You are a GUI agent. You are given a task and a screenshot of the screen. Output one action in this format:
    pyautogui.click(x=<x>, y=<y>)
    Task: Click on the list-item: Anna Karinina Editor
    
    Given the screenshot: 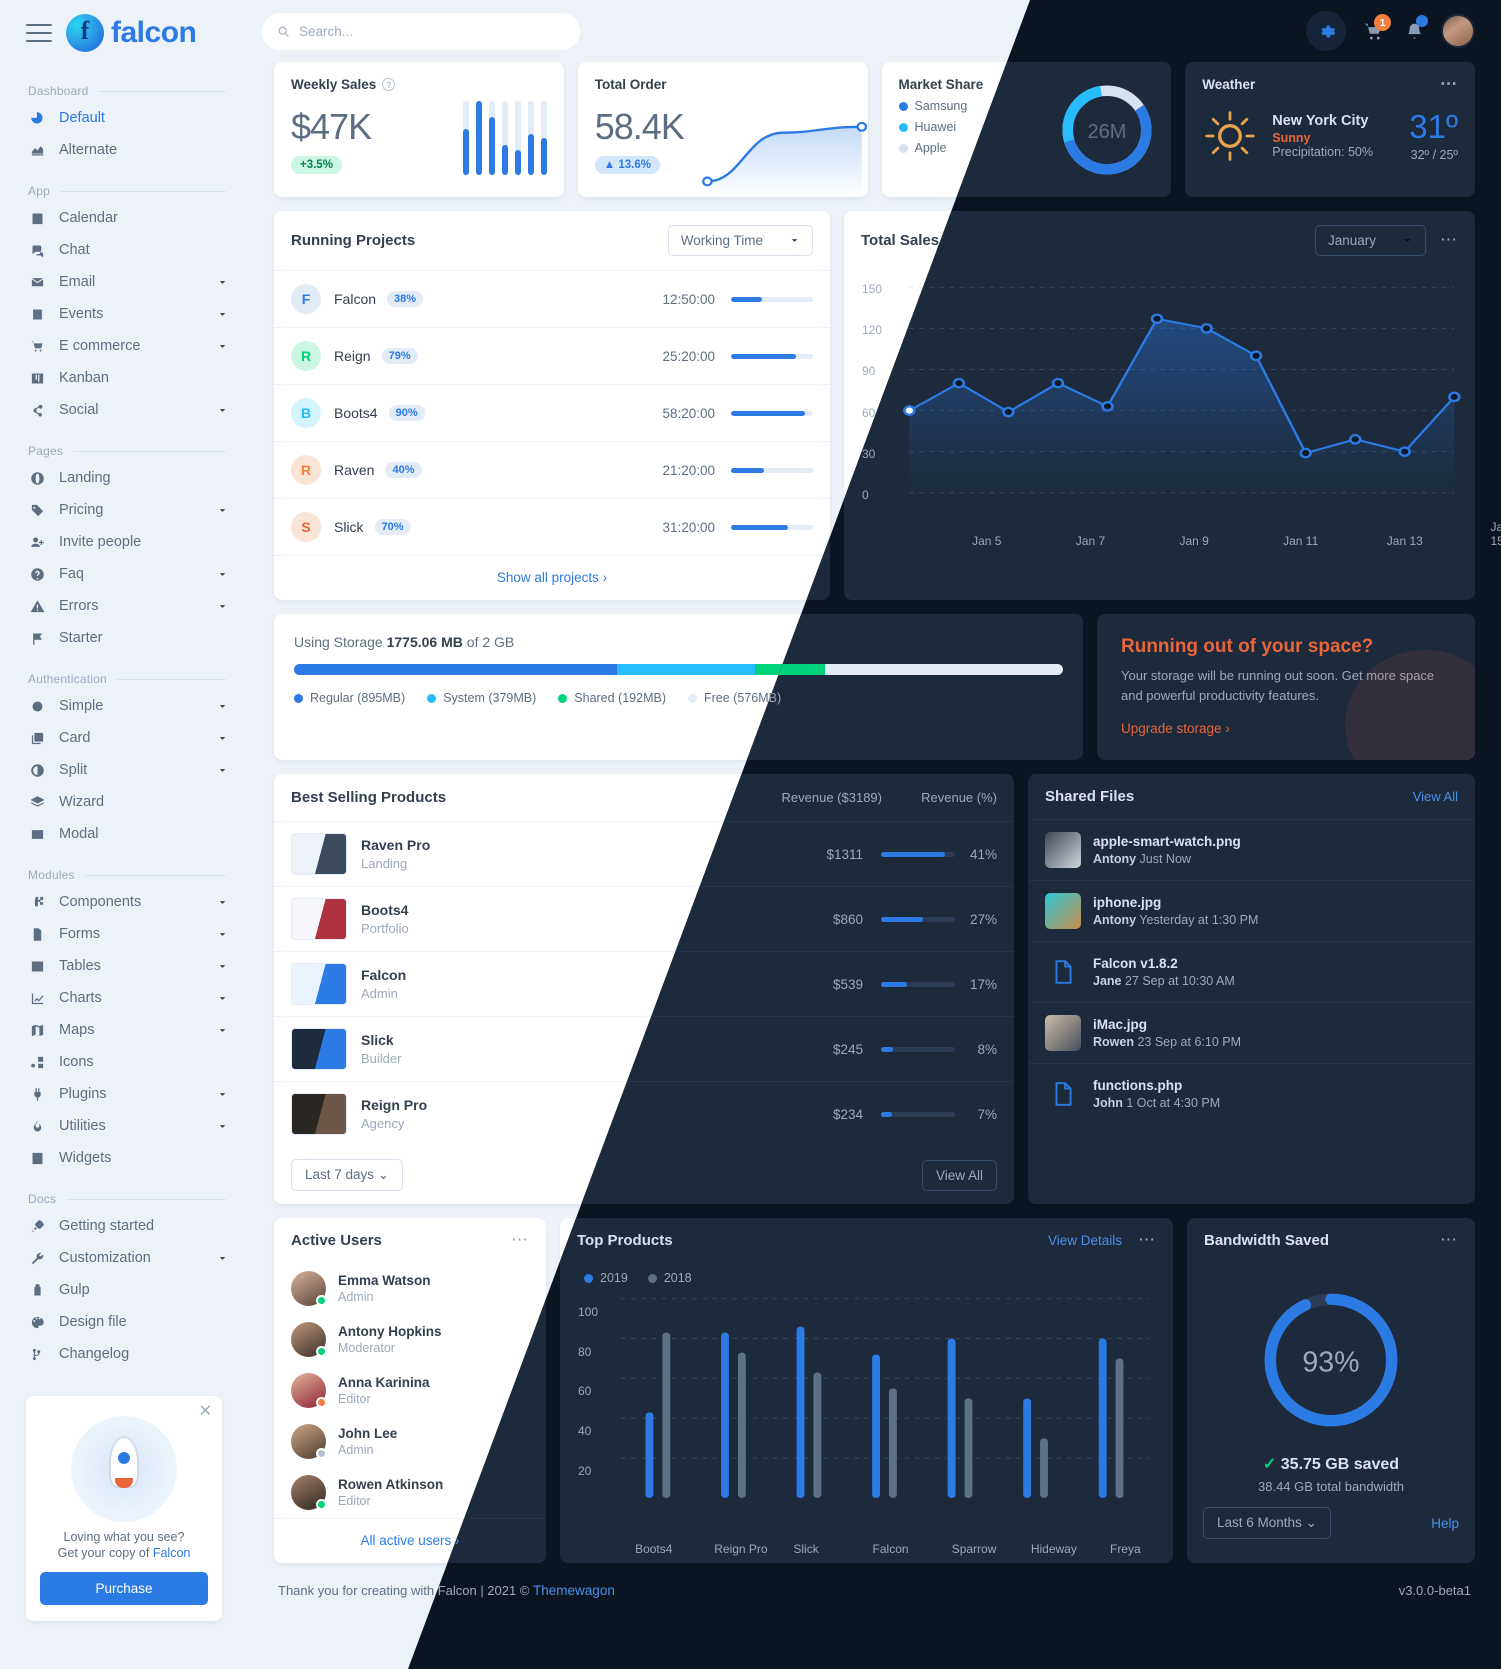 What is the action you would take?
    pyautogui.click(x=410, y=1390)
    